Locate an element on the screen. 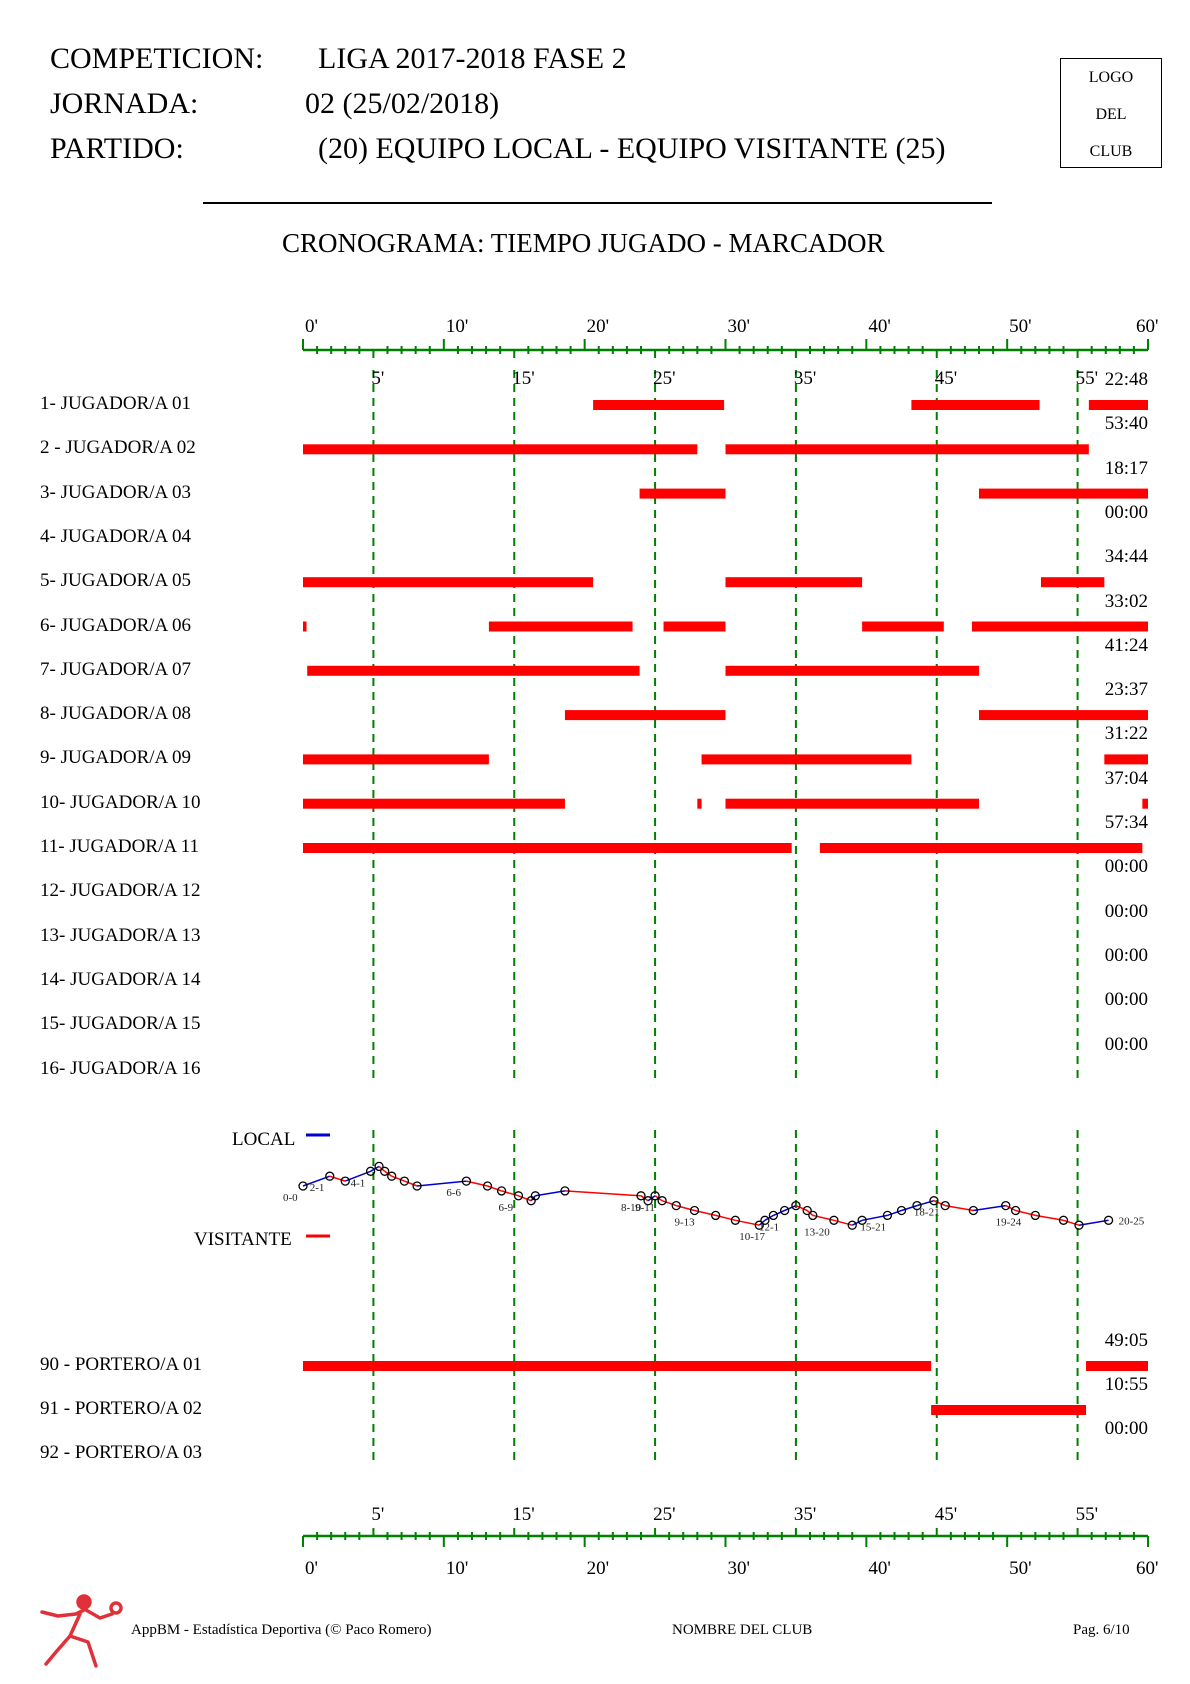 The image size is (1190, 1684). logo-line: CLUB is located at coordinates (1111, 151).